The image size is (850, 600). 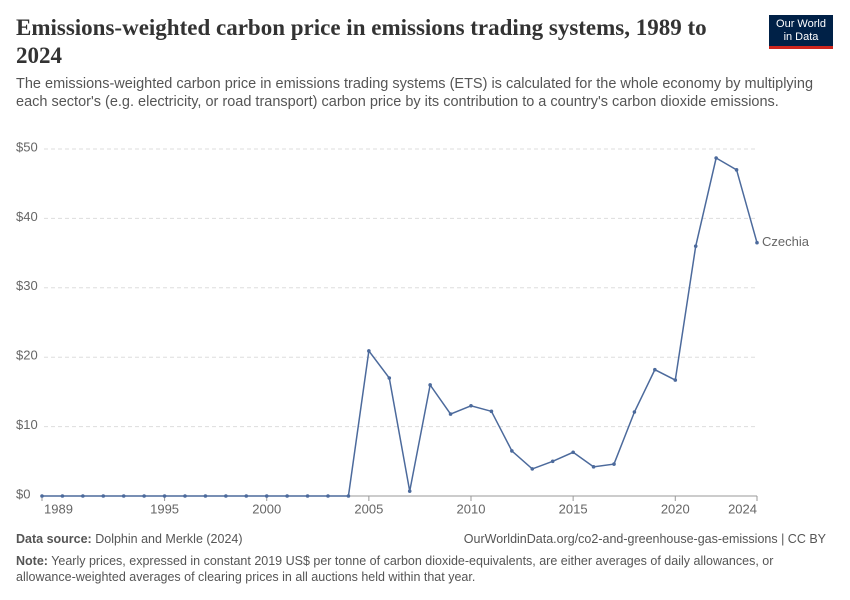 What do you see at coordinates (27, 285) in the screenshot?
I see `y-tick-label: $30` at bounding box center [27, 285].